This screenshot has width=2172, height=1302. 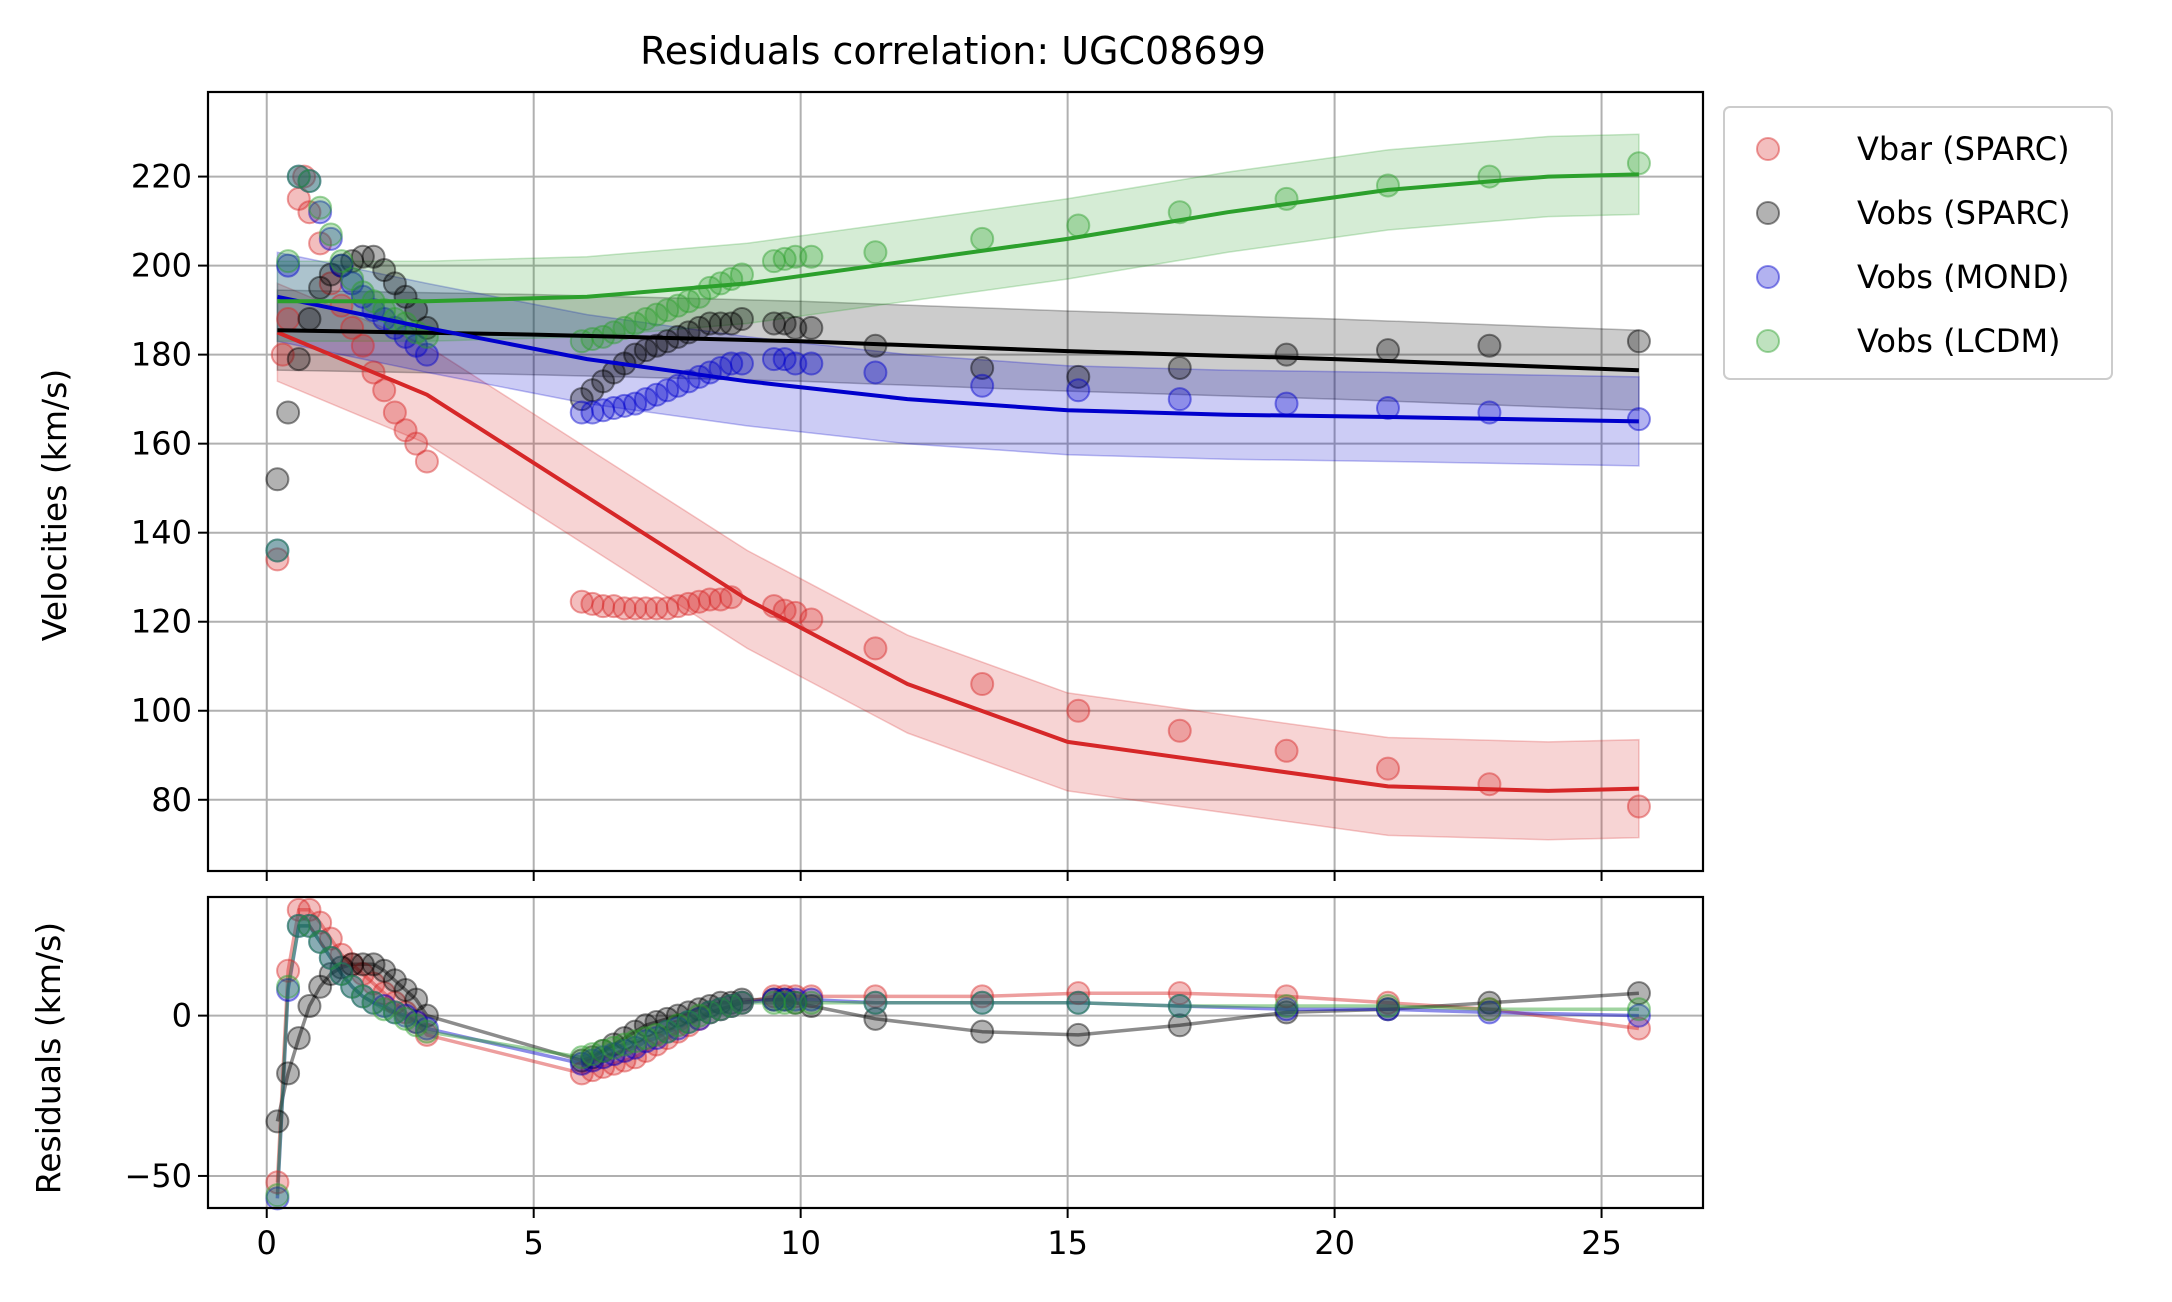 What do you see at coordinates (182, 1016) in the screenshot?
I see `bottom-ytick-label: 0` at bounding box center [182, 1016].